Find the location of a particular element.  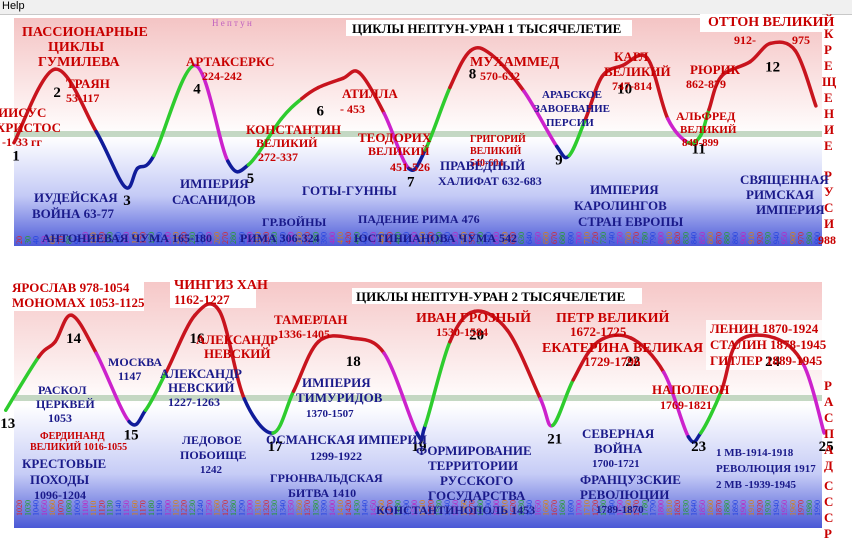

year-tick-label: 500 is located at coordinates (414, 238).